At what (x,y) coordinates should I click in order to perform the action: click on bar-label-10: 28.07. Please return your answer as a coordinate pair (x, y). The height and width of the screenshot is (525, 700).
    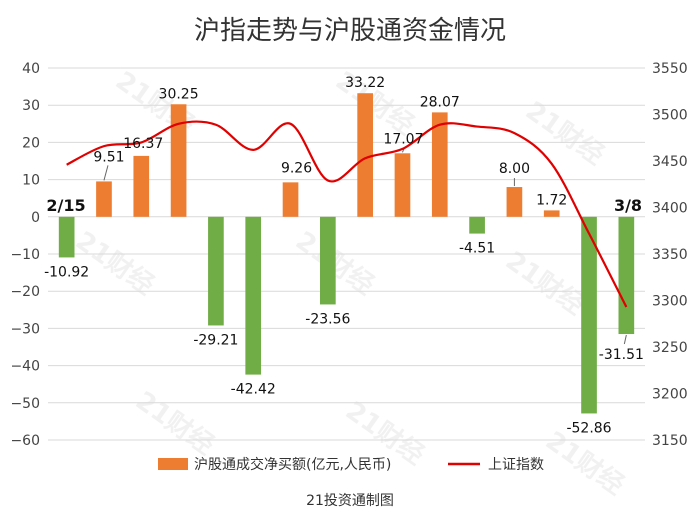
    Looking at the image, I should click on (440, 102).